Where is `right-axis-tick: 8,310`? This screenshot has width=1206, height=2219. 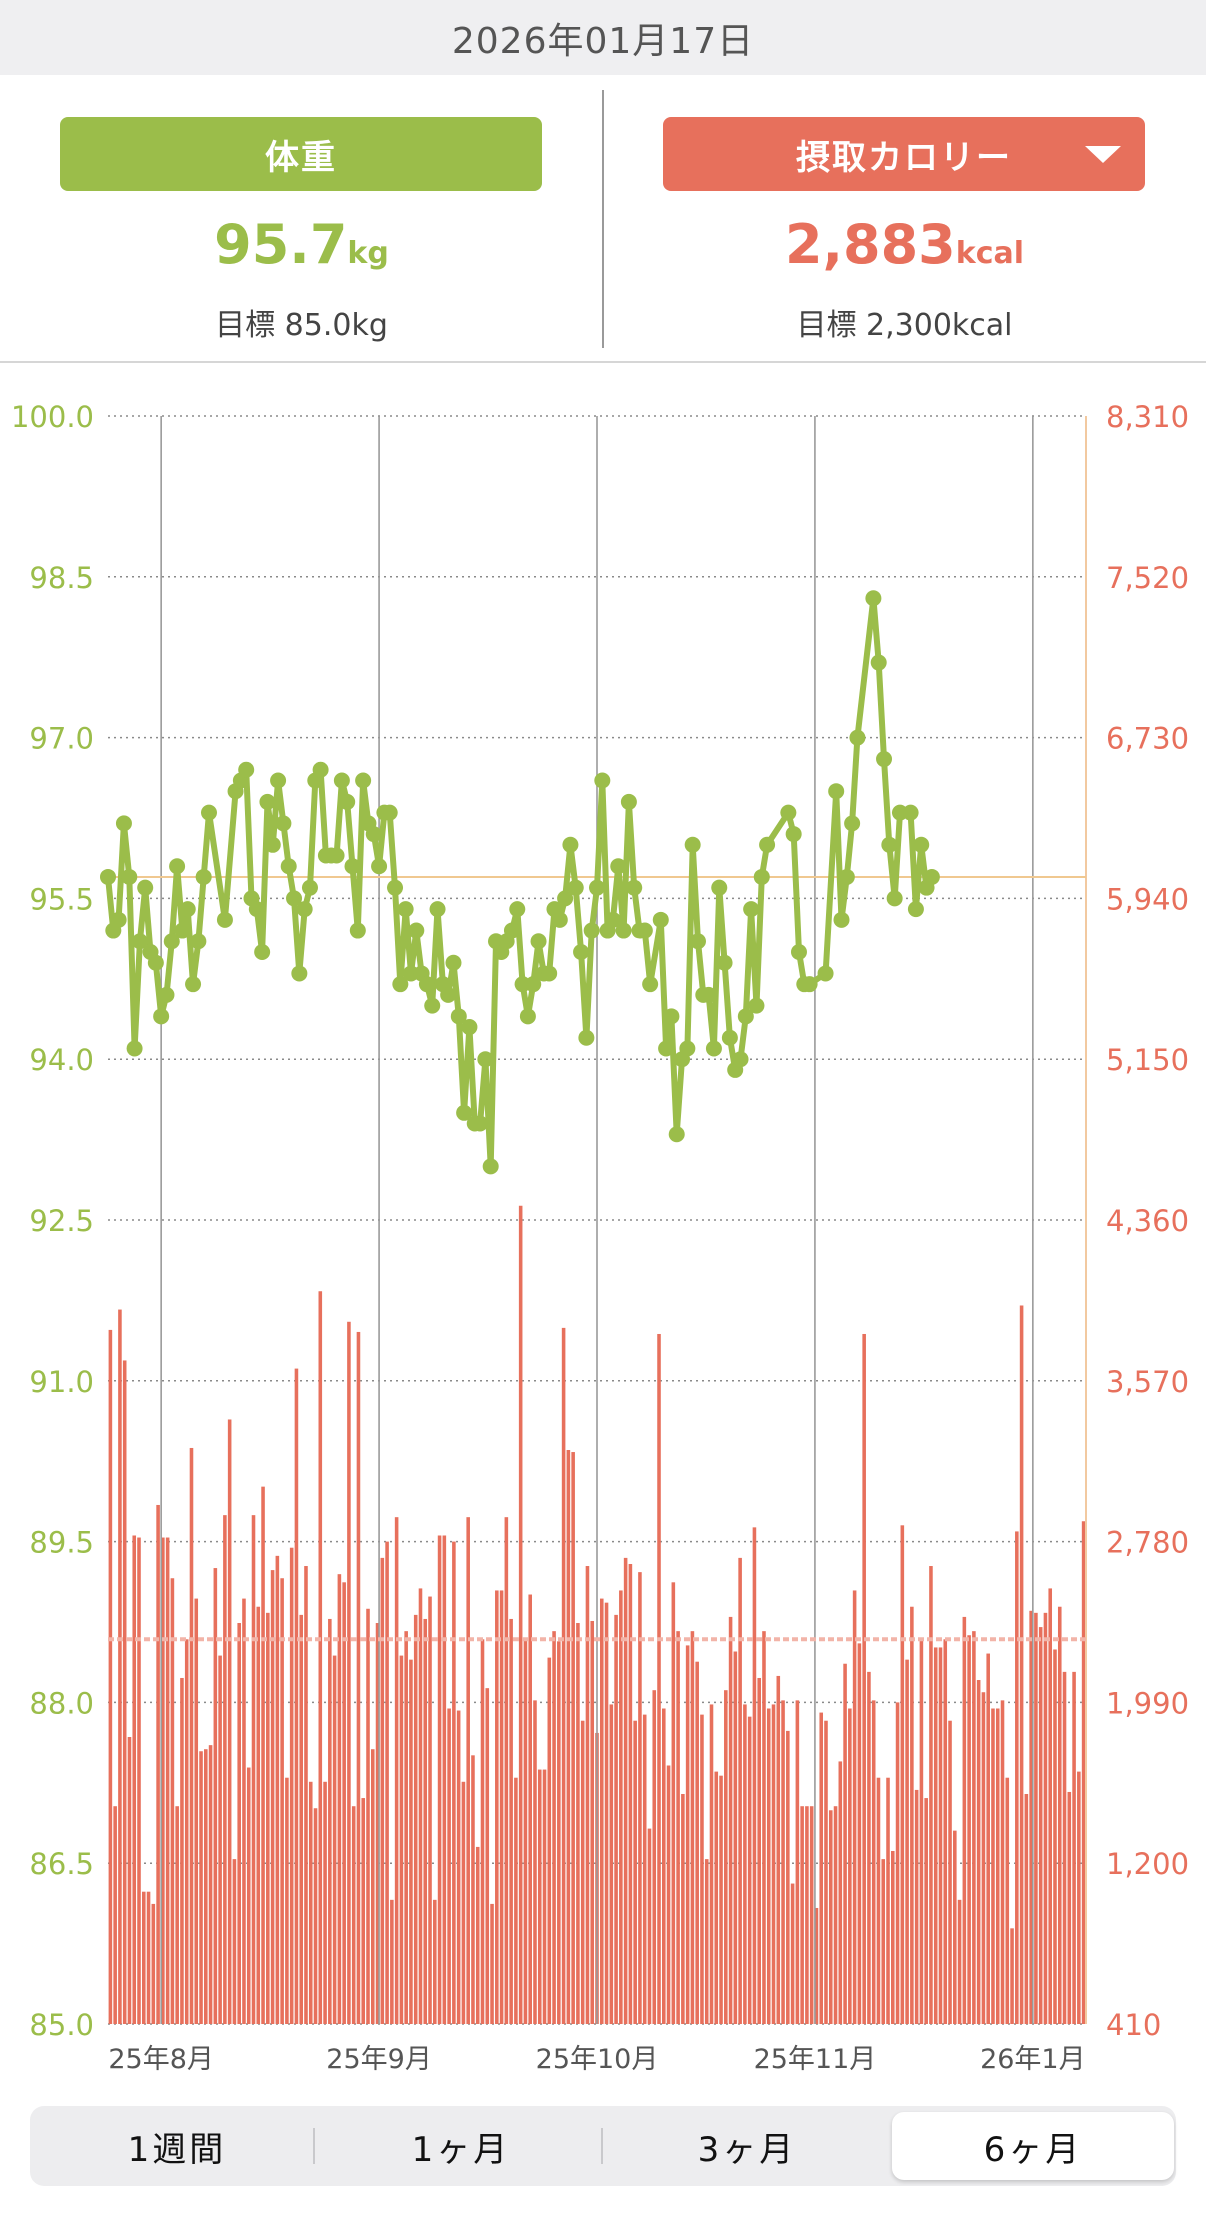
right-axis-tick: 8,310 is located at coordinates (1147, 417).